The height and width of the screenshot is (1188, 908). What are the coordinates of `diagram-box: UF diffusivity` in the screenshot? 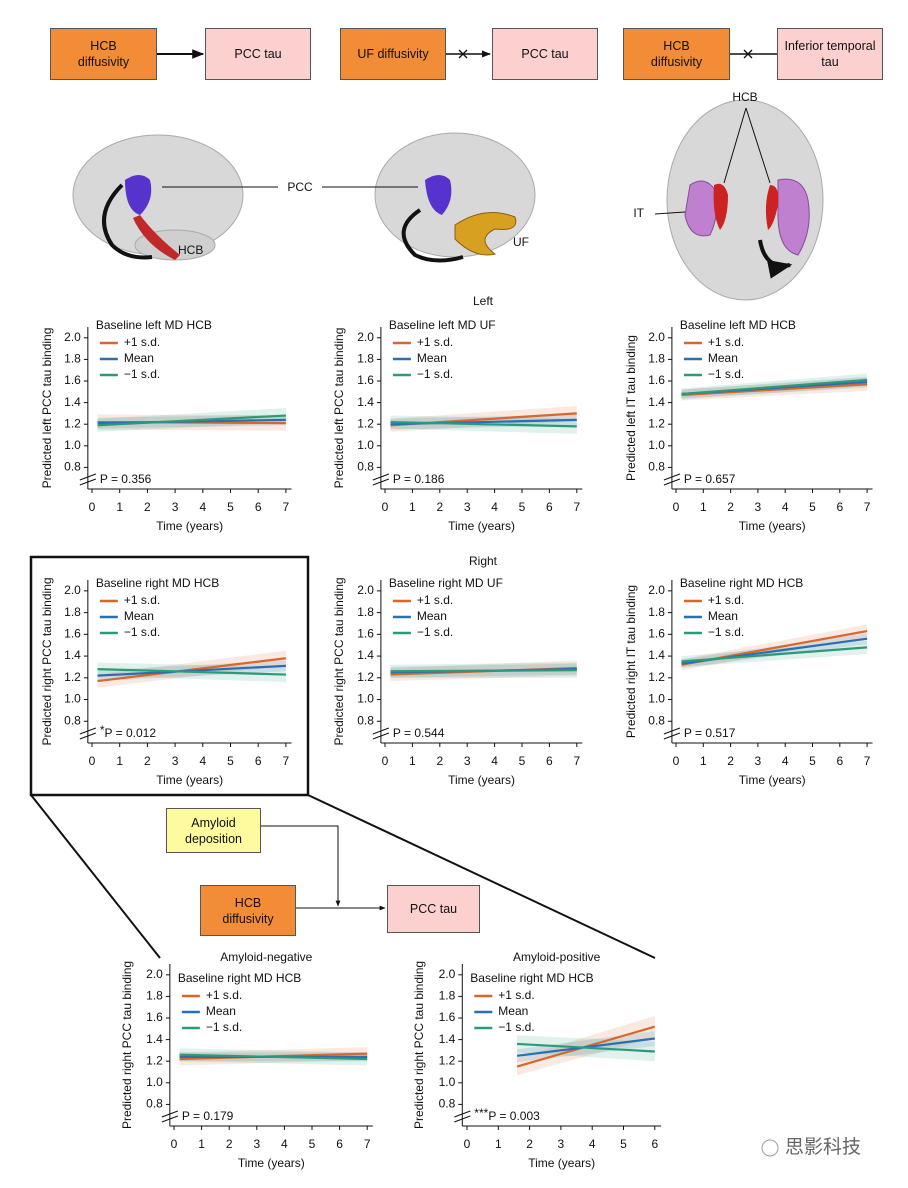 It's located at (393, 54).